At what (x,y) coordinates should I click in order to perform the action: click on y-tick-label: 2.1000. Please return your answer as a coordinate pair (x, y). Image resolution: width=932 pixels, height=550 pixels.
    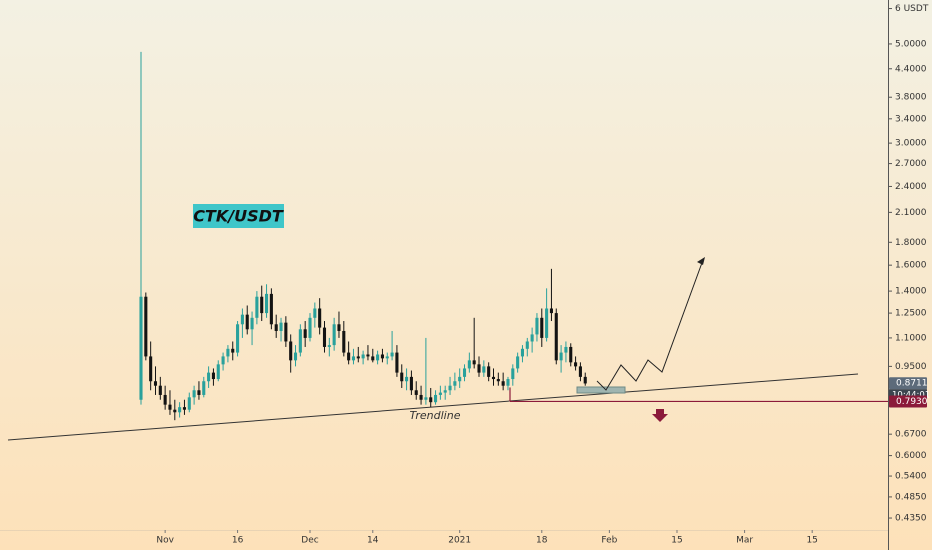
    Looking at the image, I should click on (911, 213).